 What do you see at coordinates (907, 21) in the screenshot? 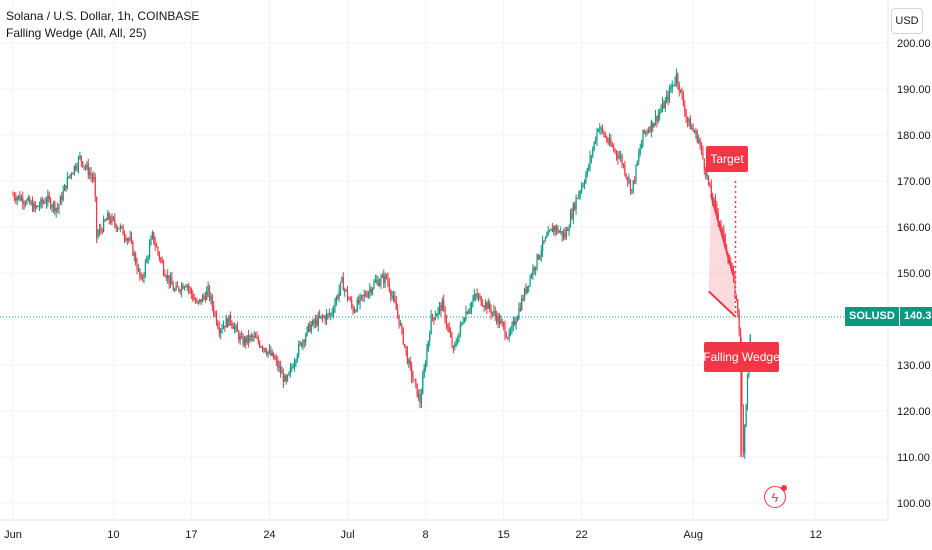
I see `currency-button: USD` at bounding box center [907, 21].